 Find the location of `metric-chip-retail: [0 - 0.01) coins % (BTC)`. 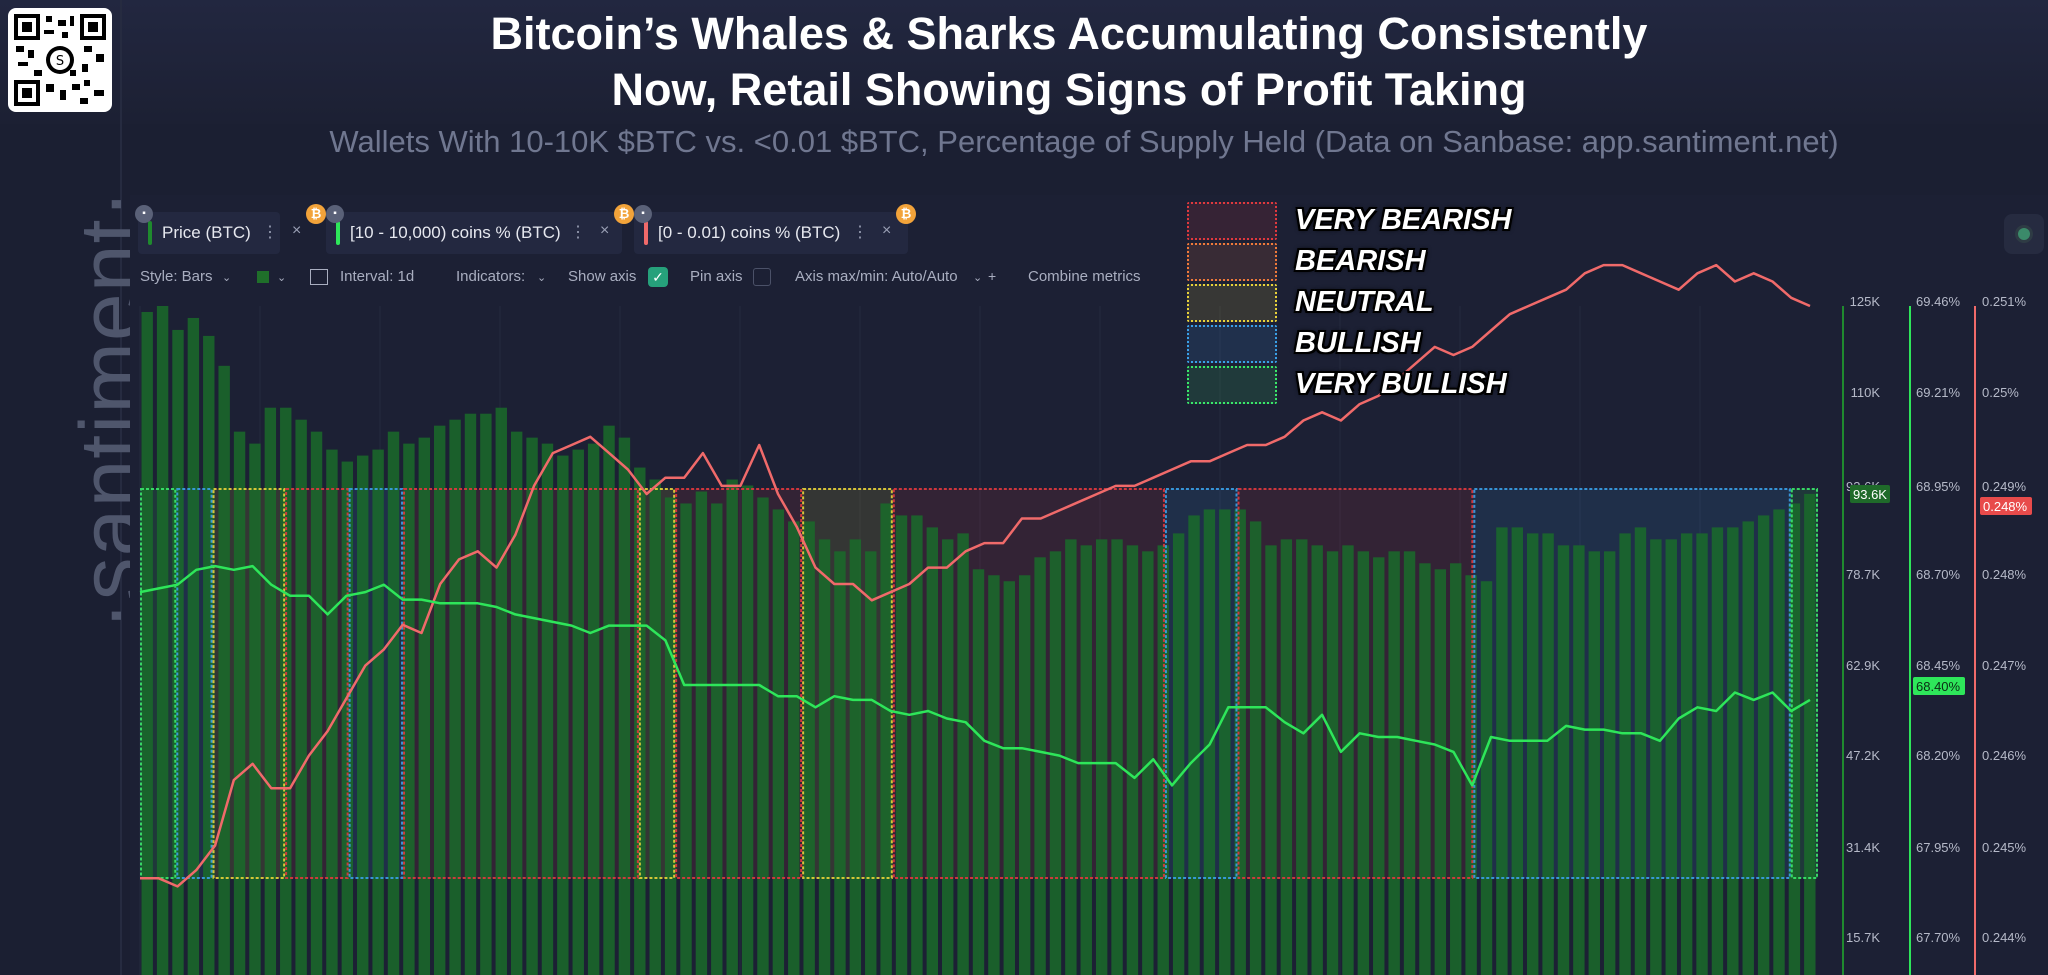

metric-chip-retail: [0 - 0.01) coins % (BTC) is located at coordinates (771, 233).